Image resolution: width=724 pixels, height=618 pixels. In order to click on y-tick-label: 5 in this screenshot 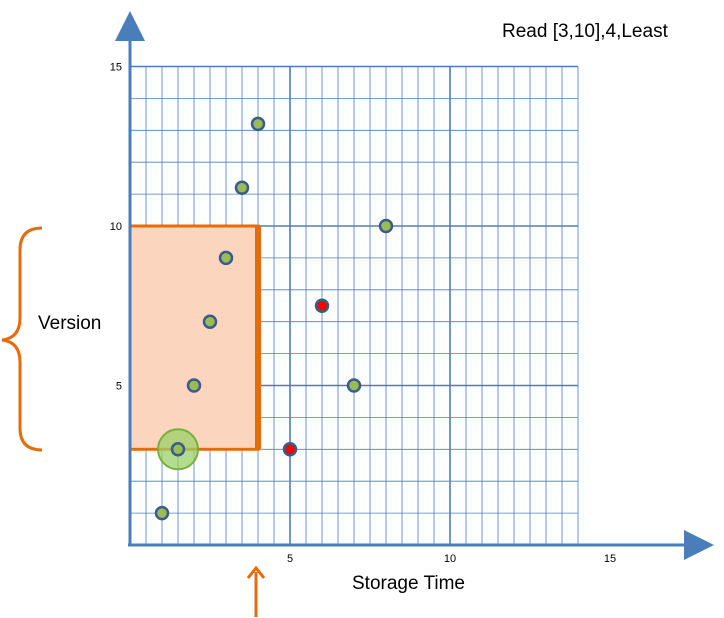, I will do `click(119, 387)`.